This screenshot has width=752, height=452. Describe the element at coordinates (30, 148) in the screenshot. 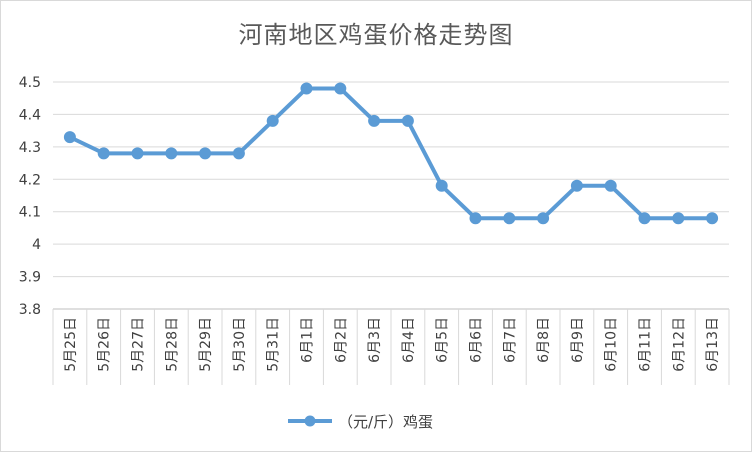

I see `y-tick-label: 4.3` at that location.